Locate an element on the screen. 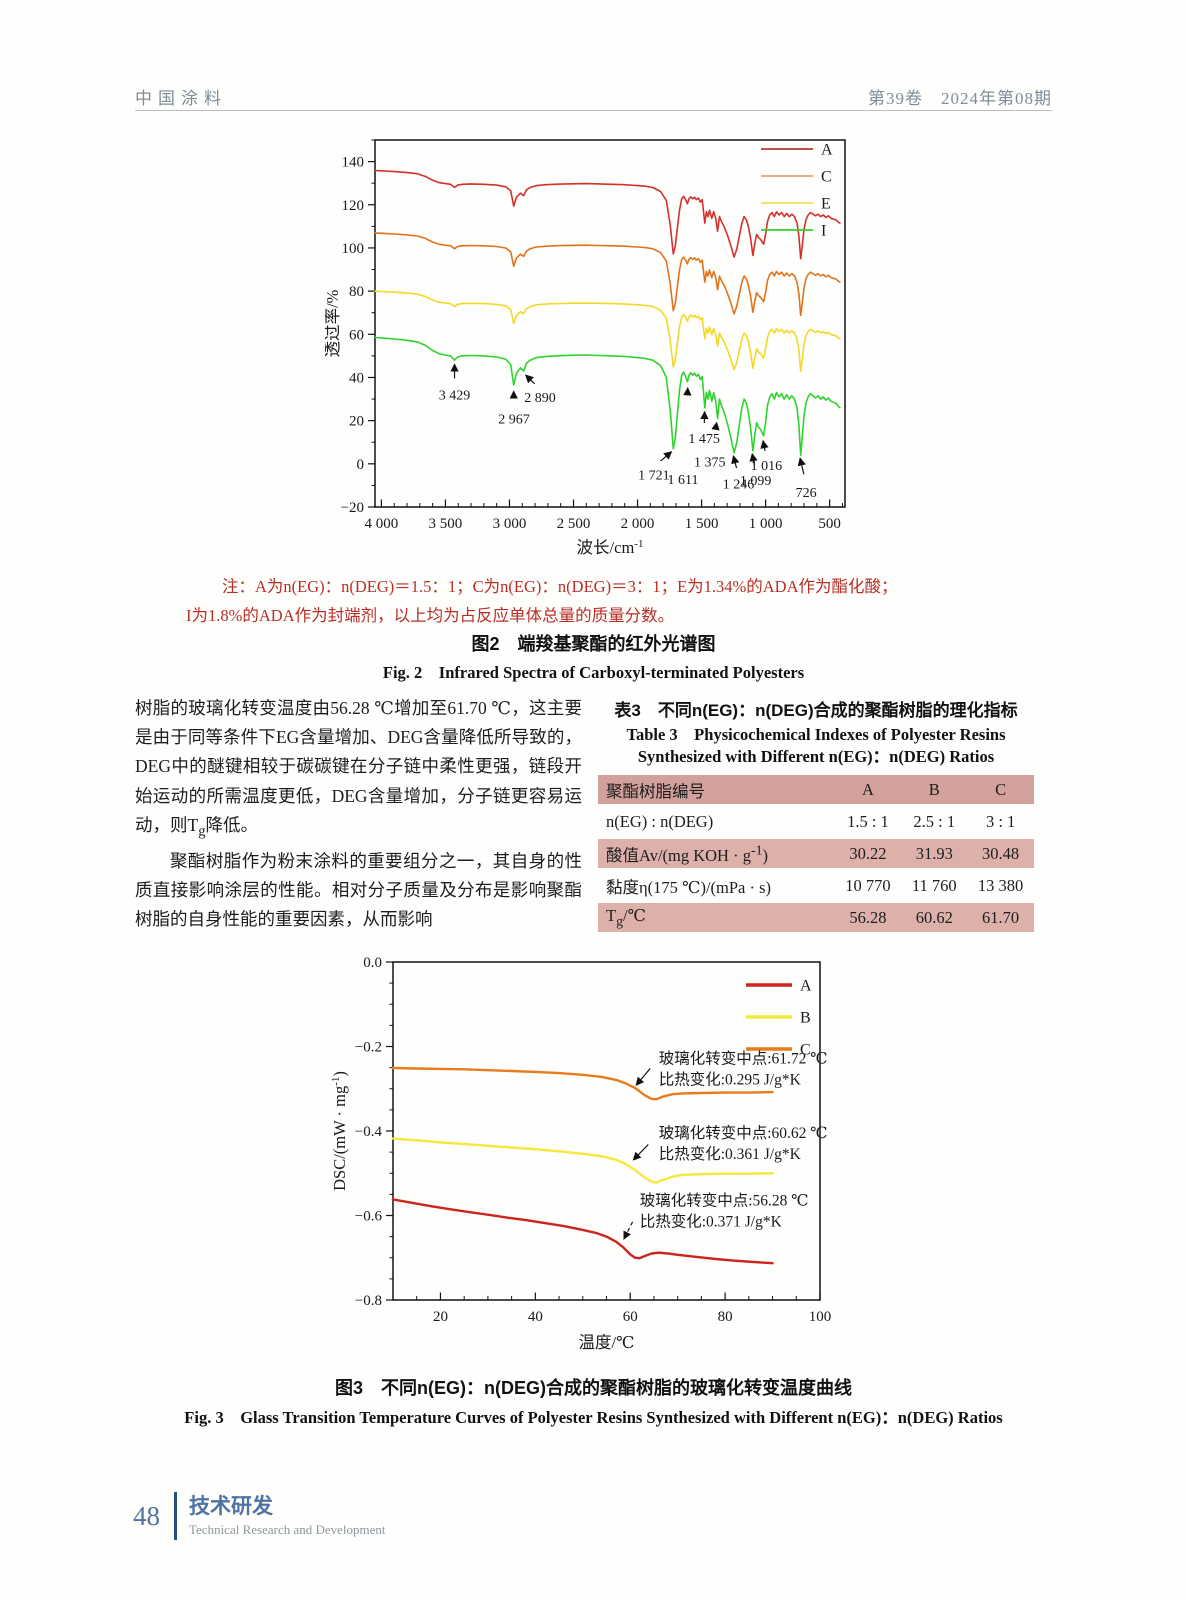 The width and height of the screenshot is (1187, 1600). peak-label-1099: 1 099 is located at coordinates (756, 481).